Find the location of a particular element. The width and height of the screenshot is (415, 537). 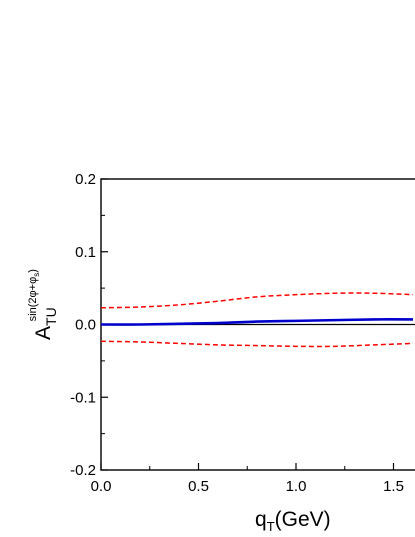

y-tick-label: 0.2 is located at coordinates (85, 179).